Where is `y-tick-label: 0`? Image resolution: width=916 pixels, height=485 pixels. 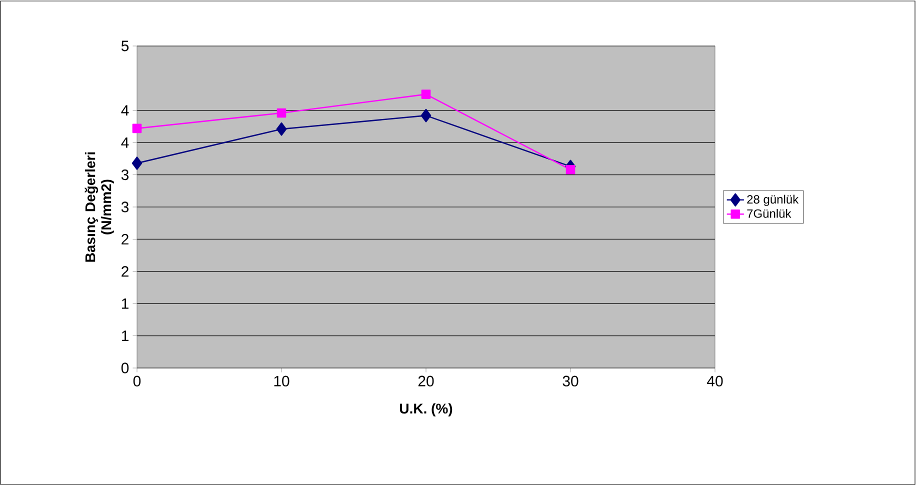 y-tick-label: 0 is located at coordinates (125, 368).